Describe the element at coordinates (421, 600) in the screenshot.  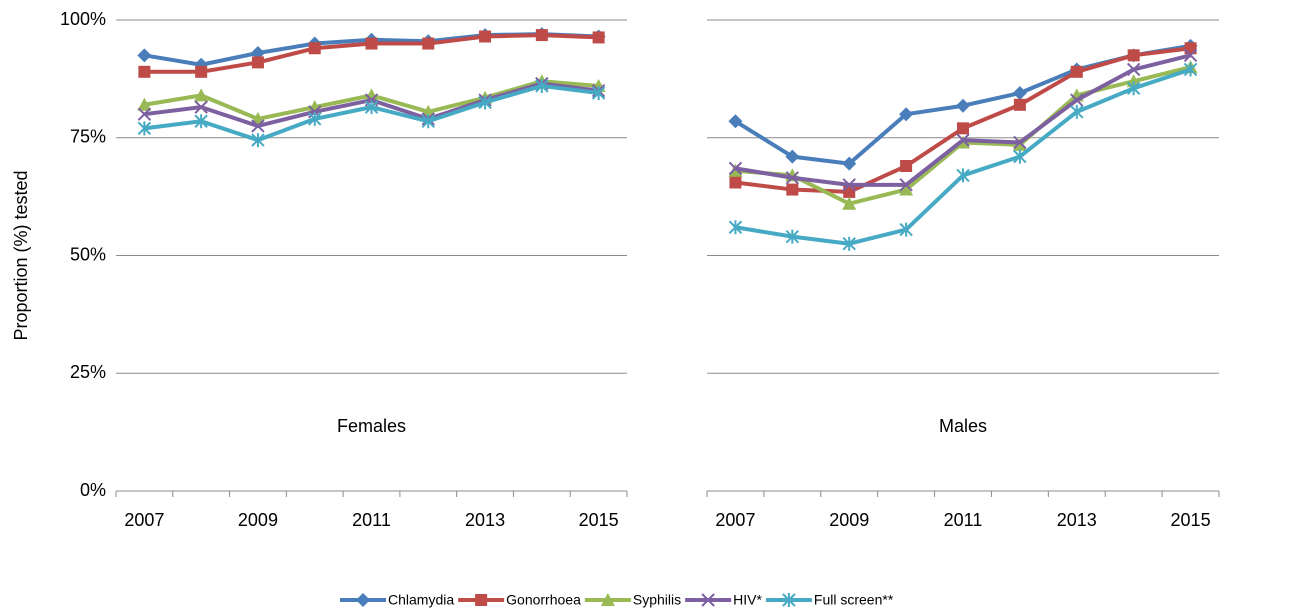
I see `legend-label: Chlamydia` at that location.